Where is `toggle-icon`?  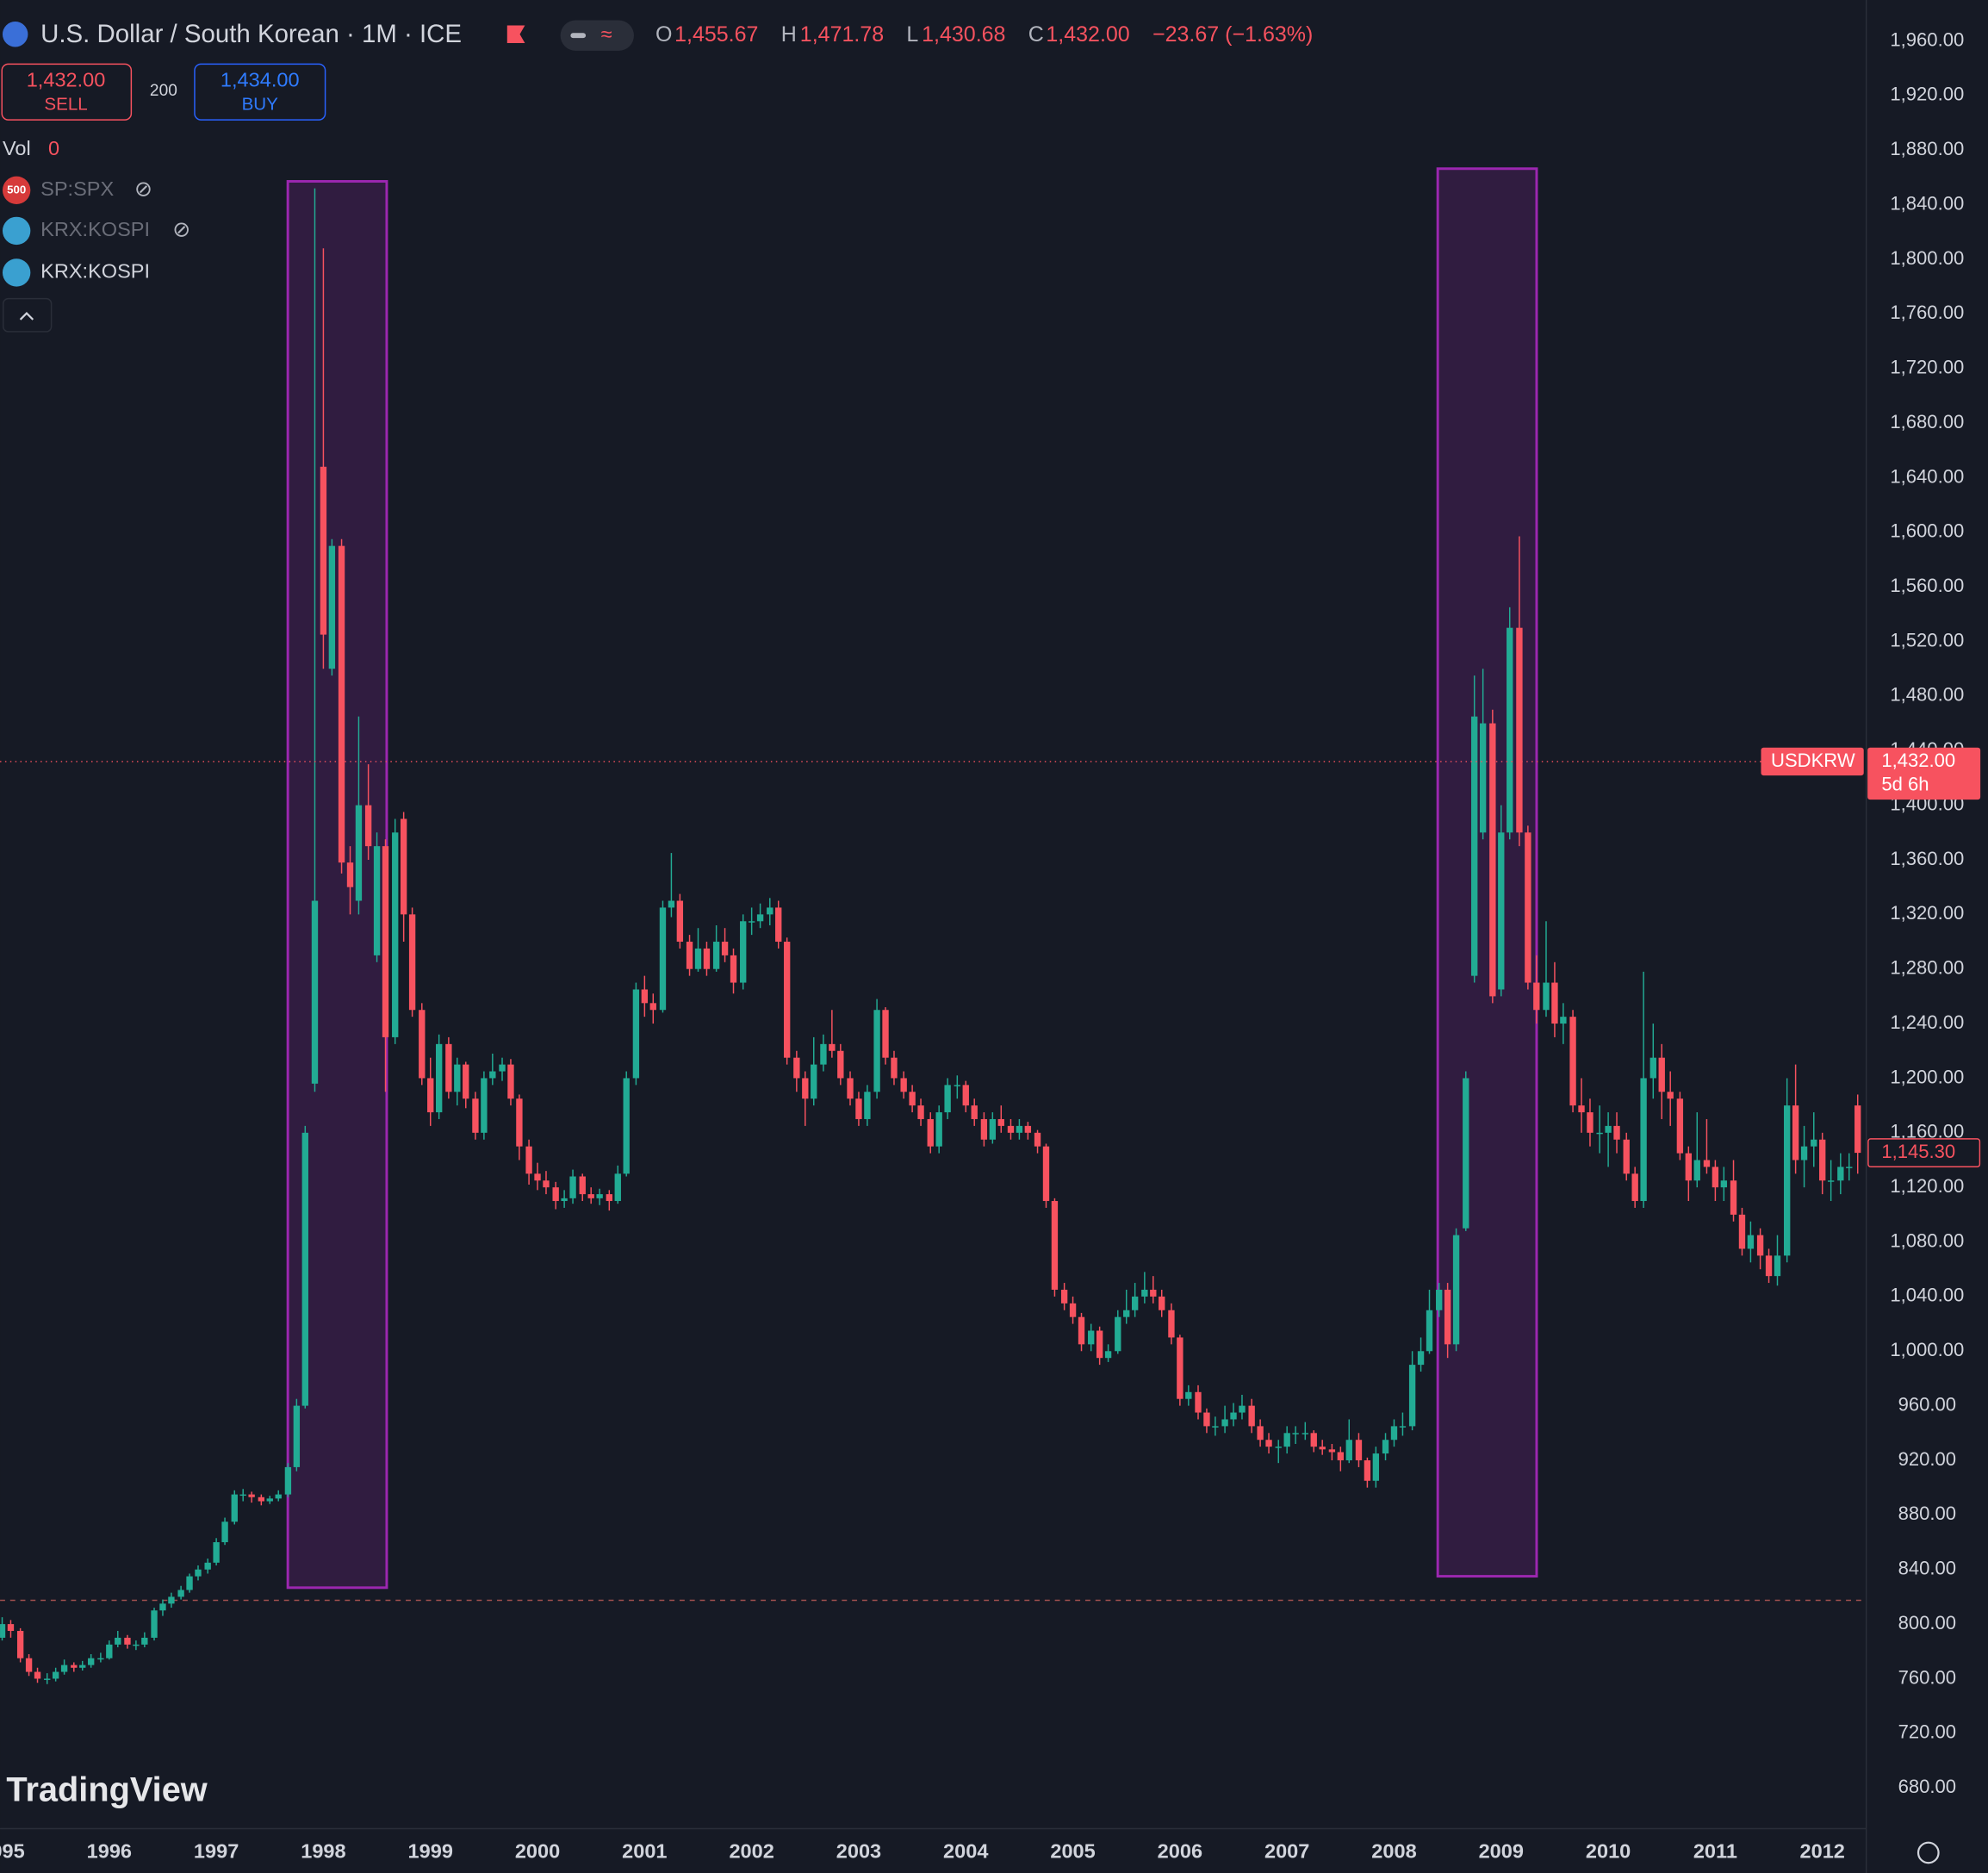
toggle-icon is located at coordinates (578, 36).